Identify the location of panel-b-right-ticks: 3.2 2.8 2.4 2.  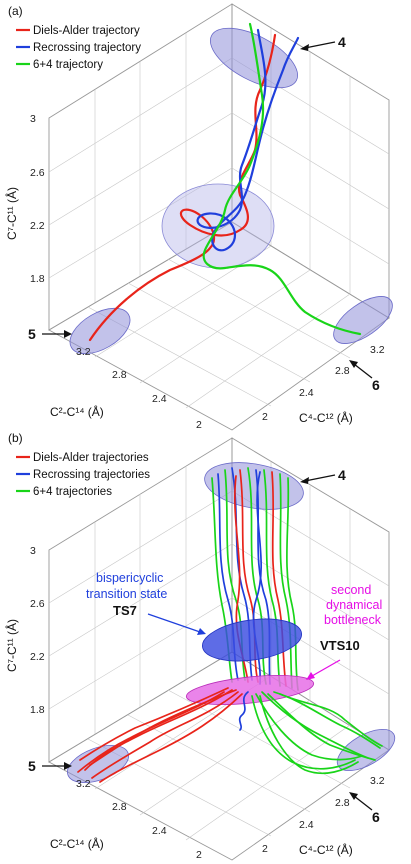
(323, 815).